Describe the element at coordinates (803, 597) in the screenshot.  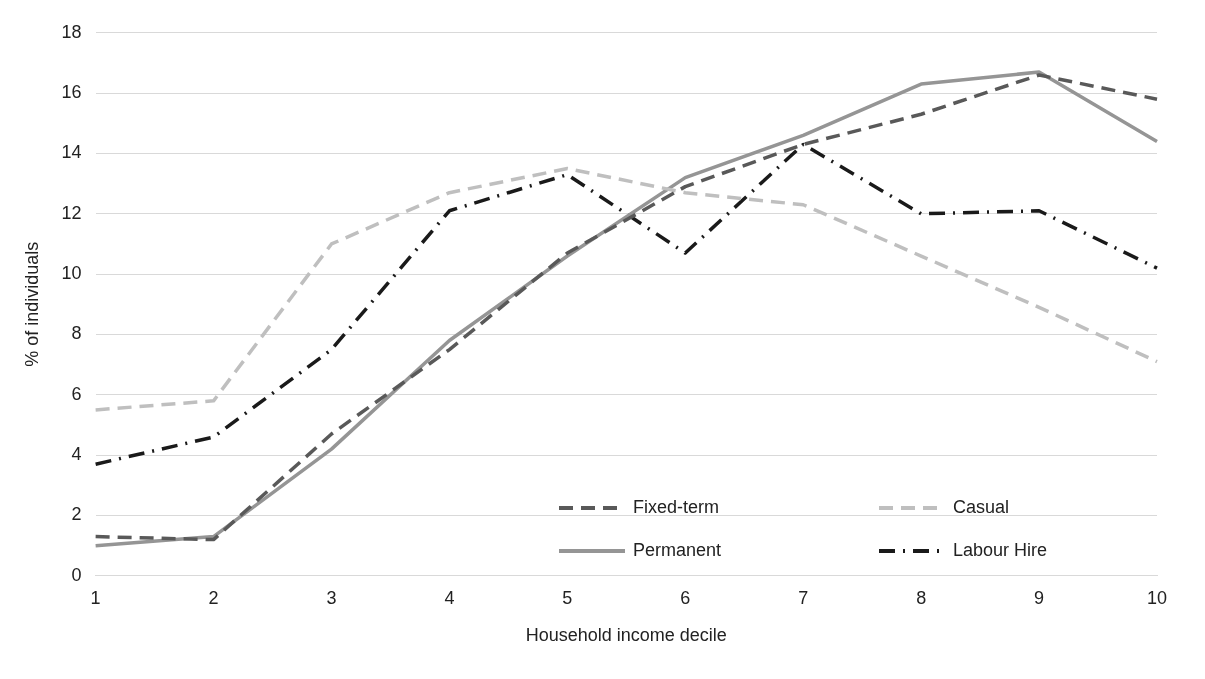
I see `x-tick-label: 7` at that location.